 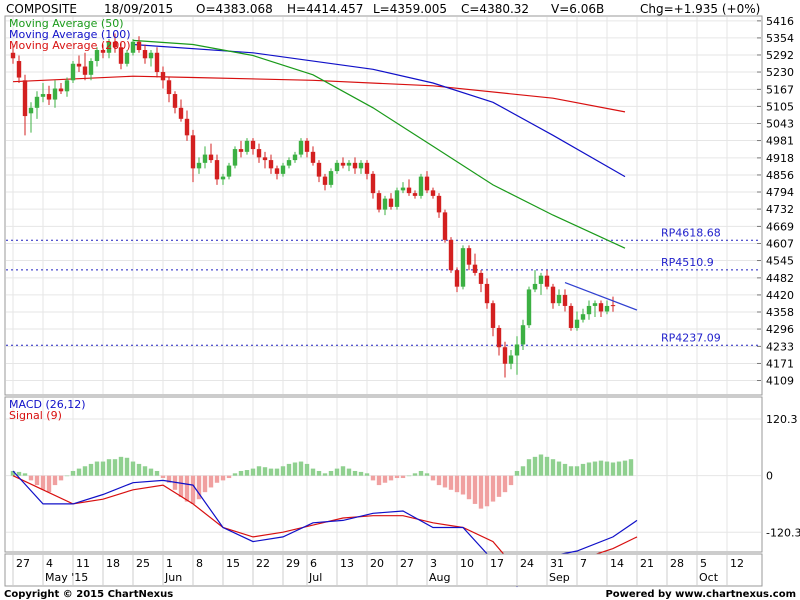 I want to click on price-tick-label: 4981, so click(x=780, y=141).